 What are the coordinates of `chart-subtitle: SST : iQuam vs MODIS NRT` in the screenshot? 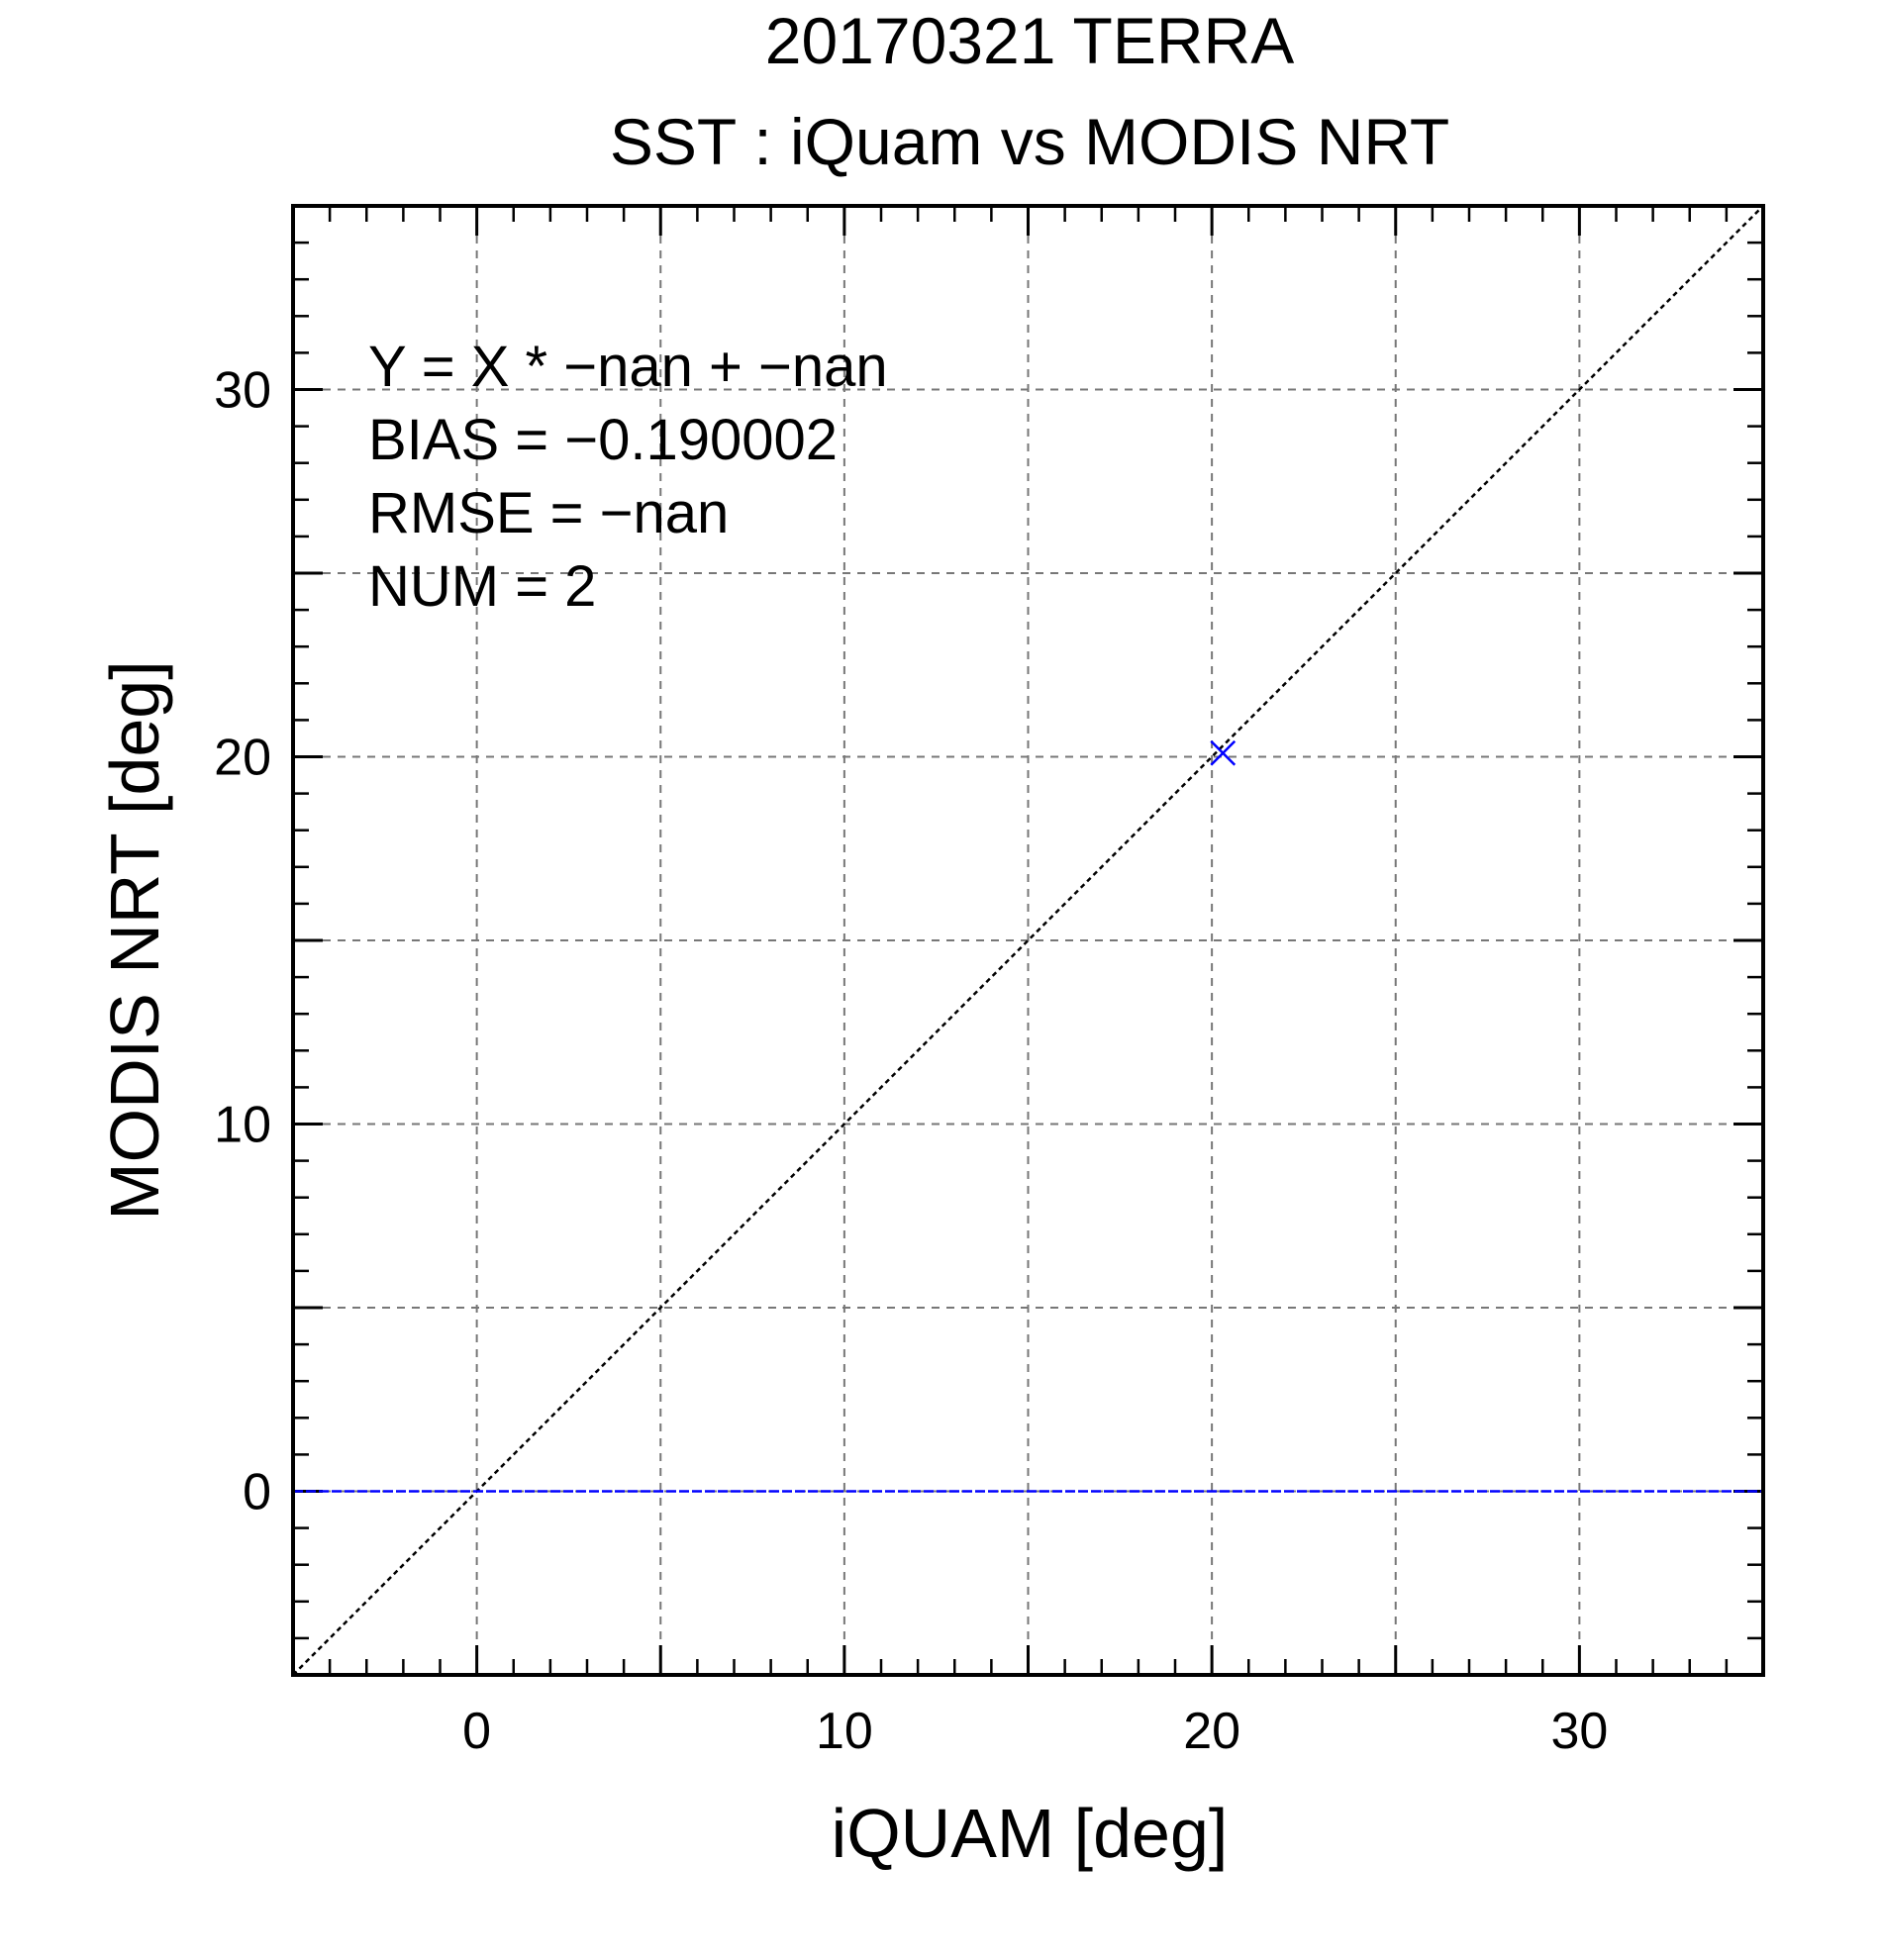 It's located at (1030, 141).